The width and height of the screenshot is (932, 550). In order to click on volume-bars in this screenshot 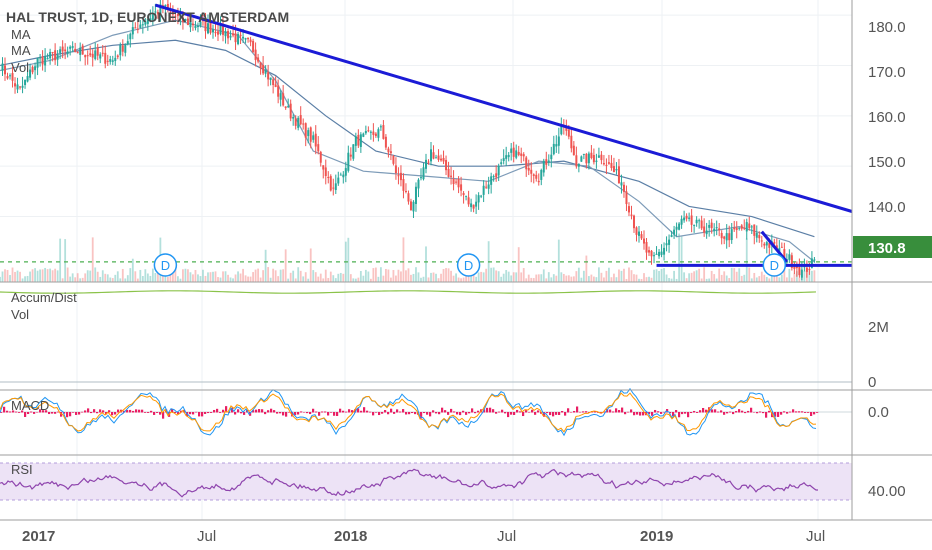, I will do `click(408, 257)`.